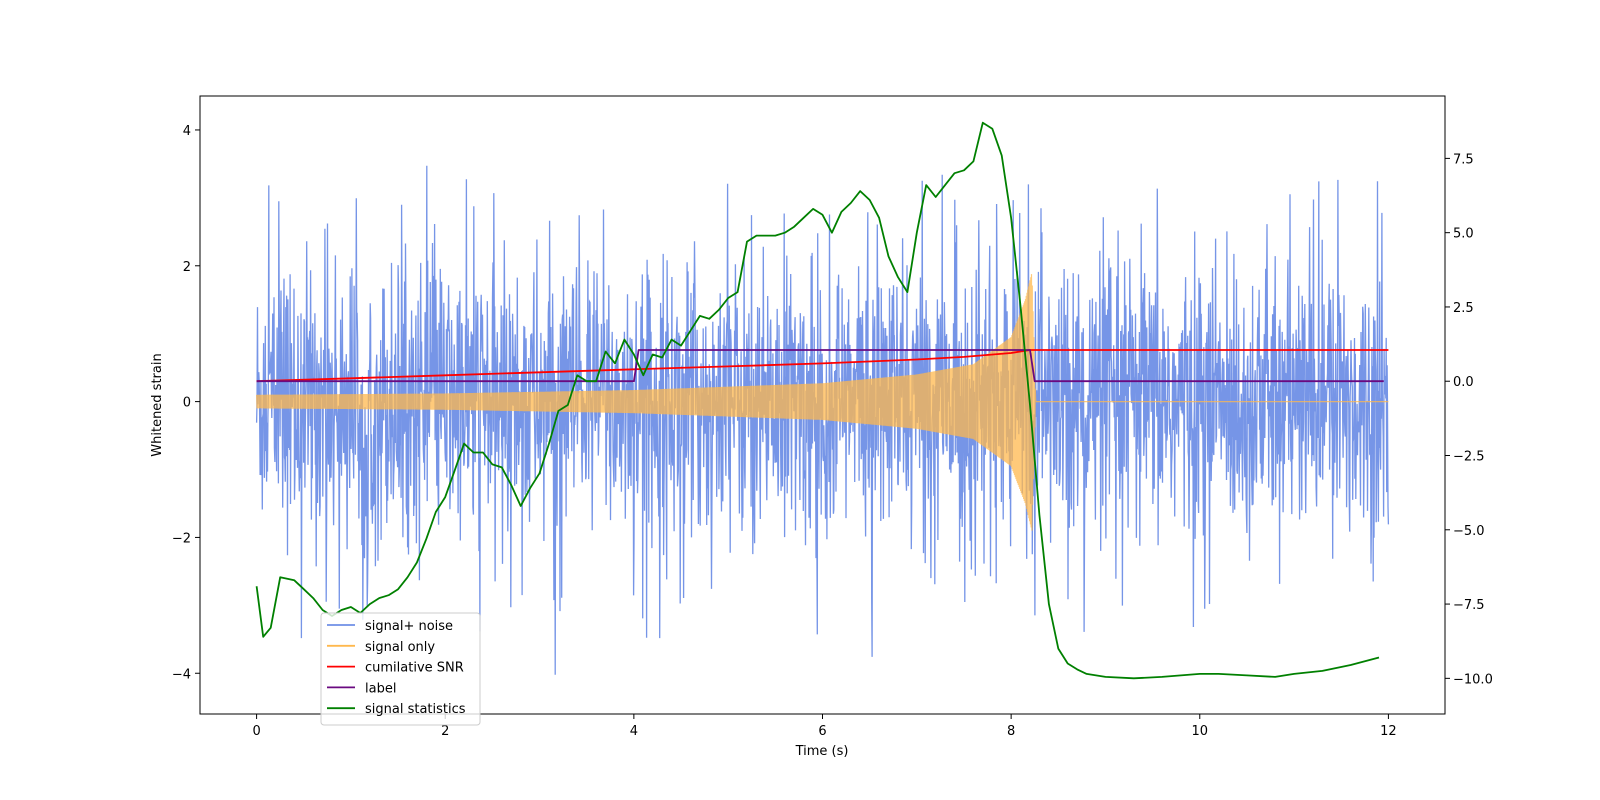 This screenshot has width=1600, height=800. I want to click on y2-tick-label: −10.0, so click(1473, 679).